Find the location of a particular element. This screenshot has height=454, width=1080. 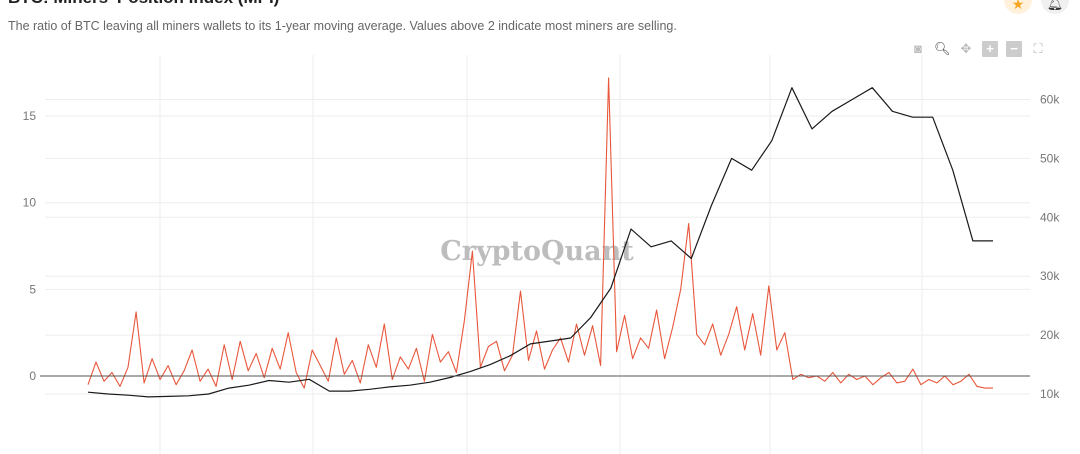

chart-title: BTC: Miners' Position Index (MPI) is located at coordinates (143, 4).